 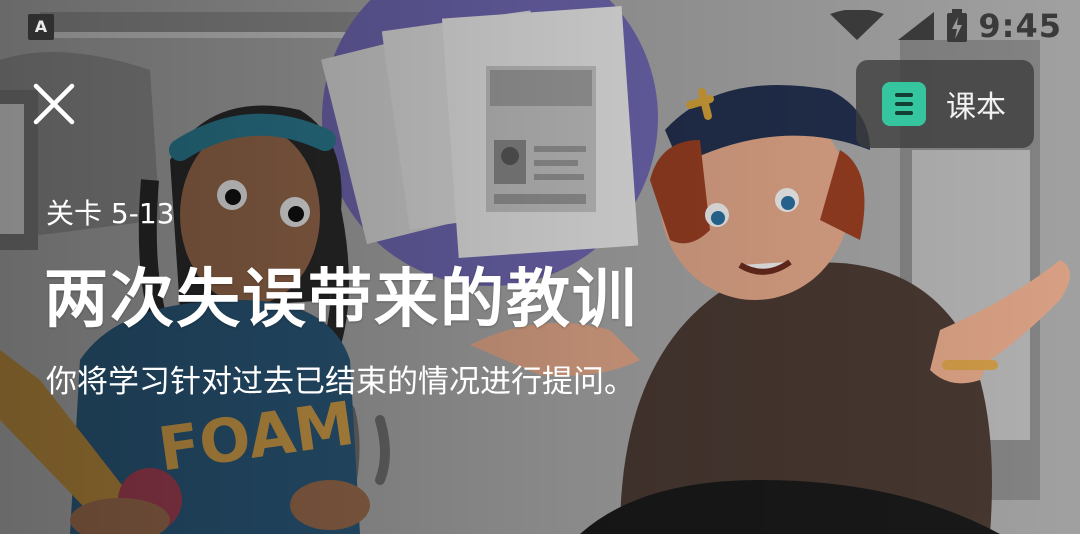 What do you see at coordinates (1020, 26) in the screenshot?
I see `status-time: 9:45` at bounding box center [1020, 26].